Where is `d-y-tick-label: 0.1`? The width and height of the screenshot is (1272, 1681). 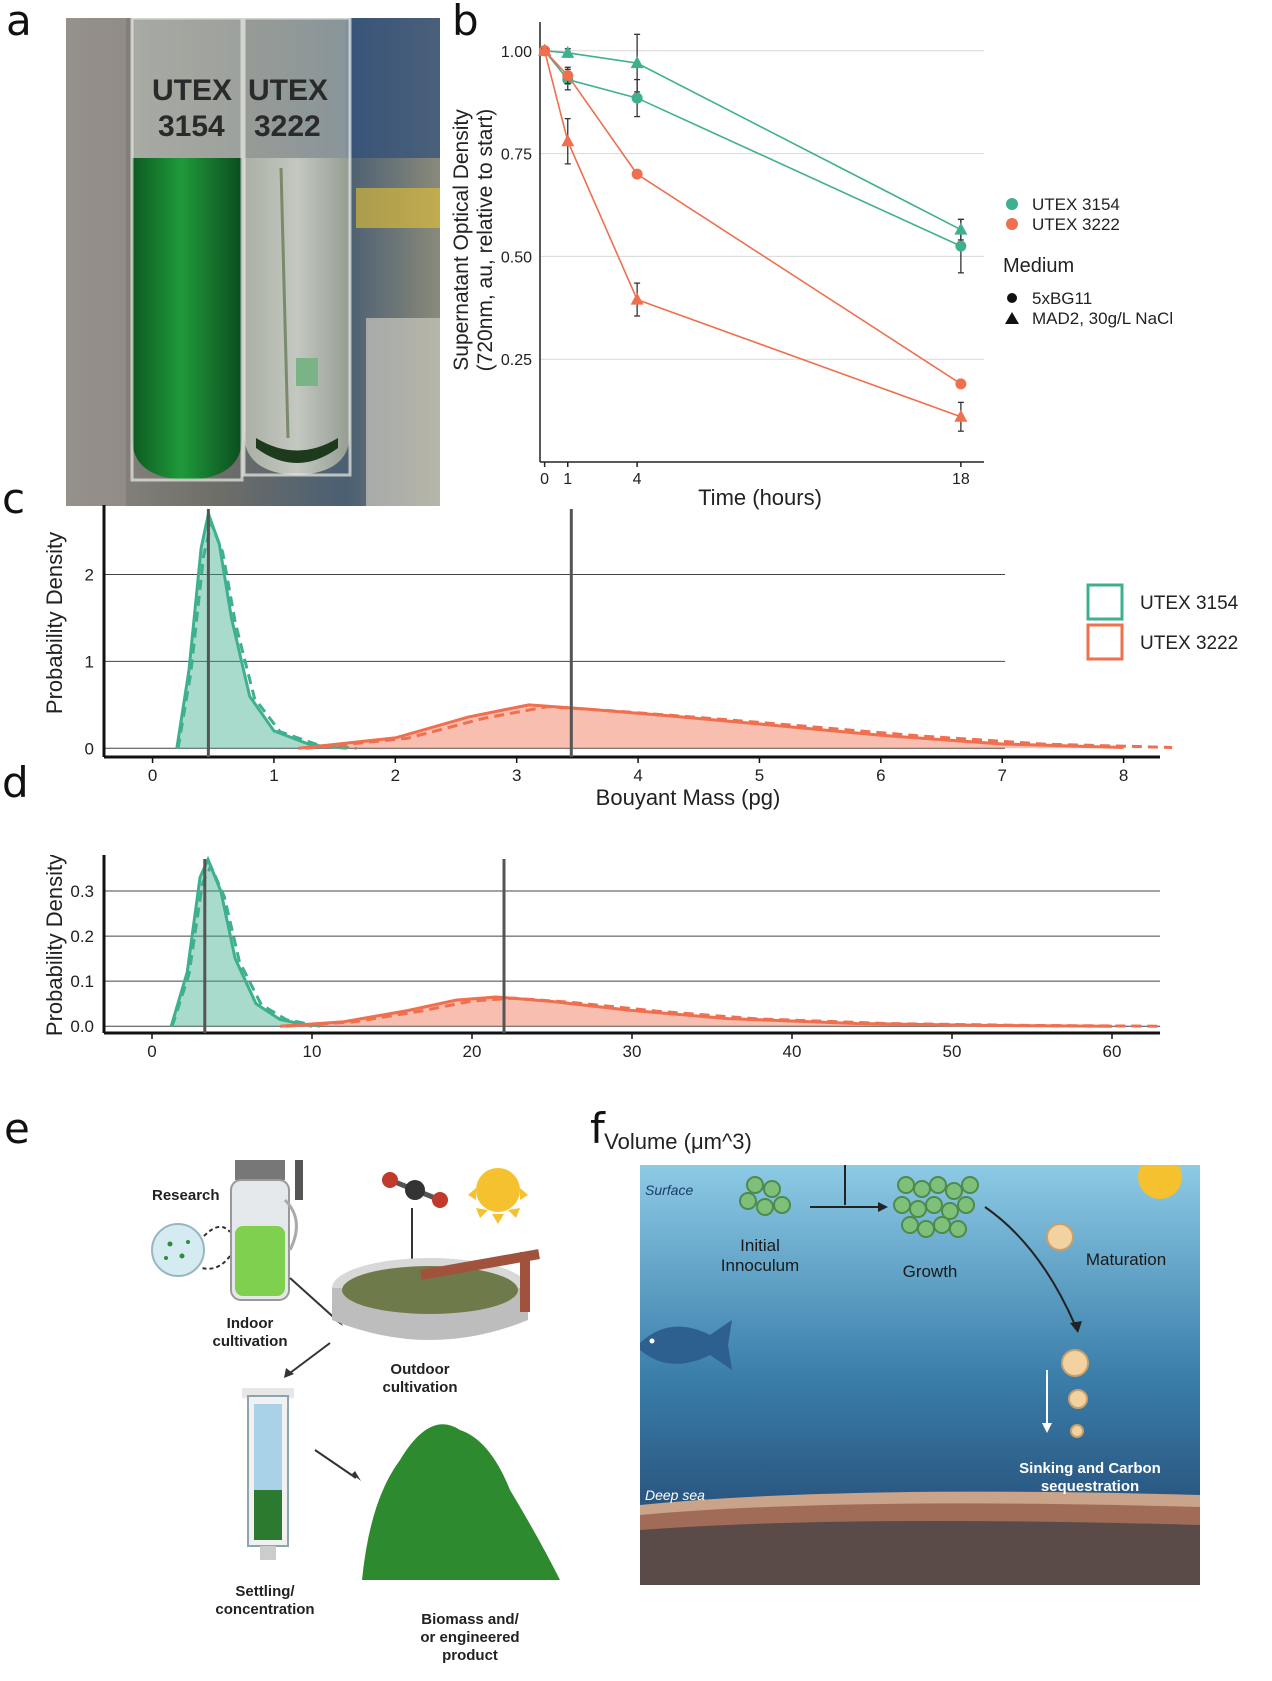 d-y-tick-label: 0.1 is located at coordinates (82, 981).